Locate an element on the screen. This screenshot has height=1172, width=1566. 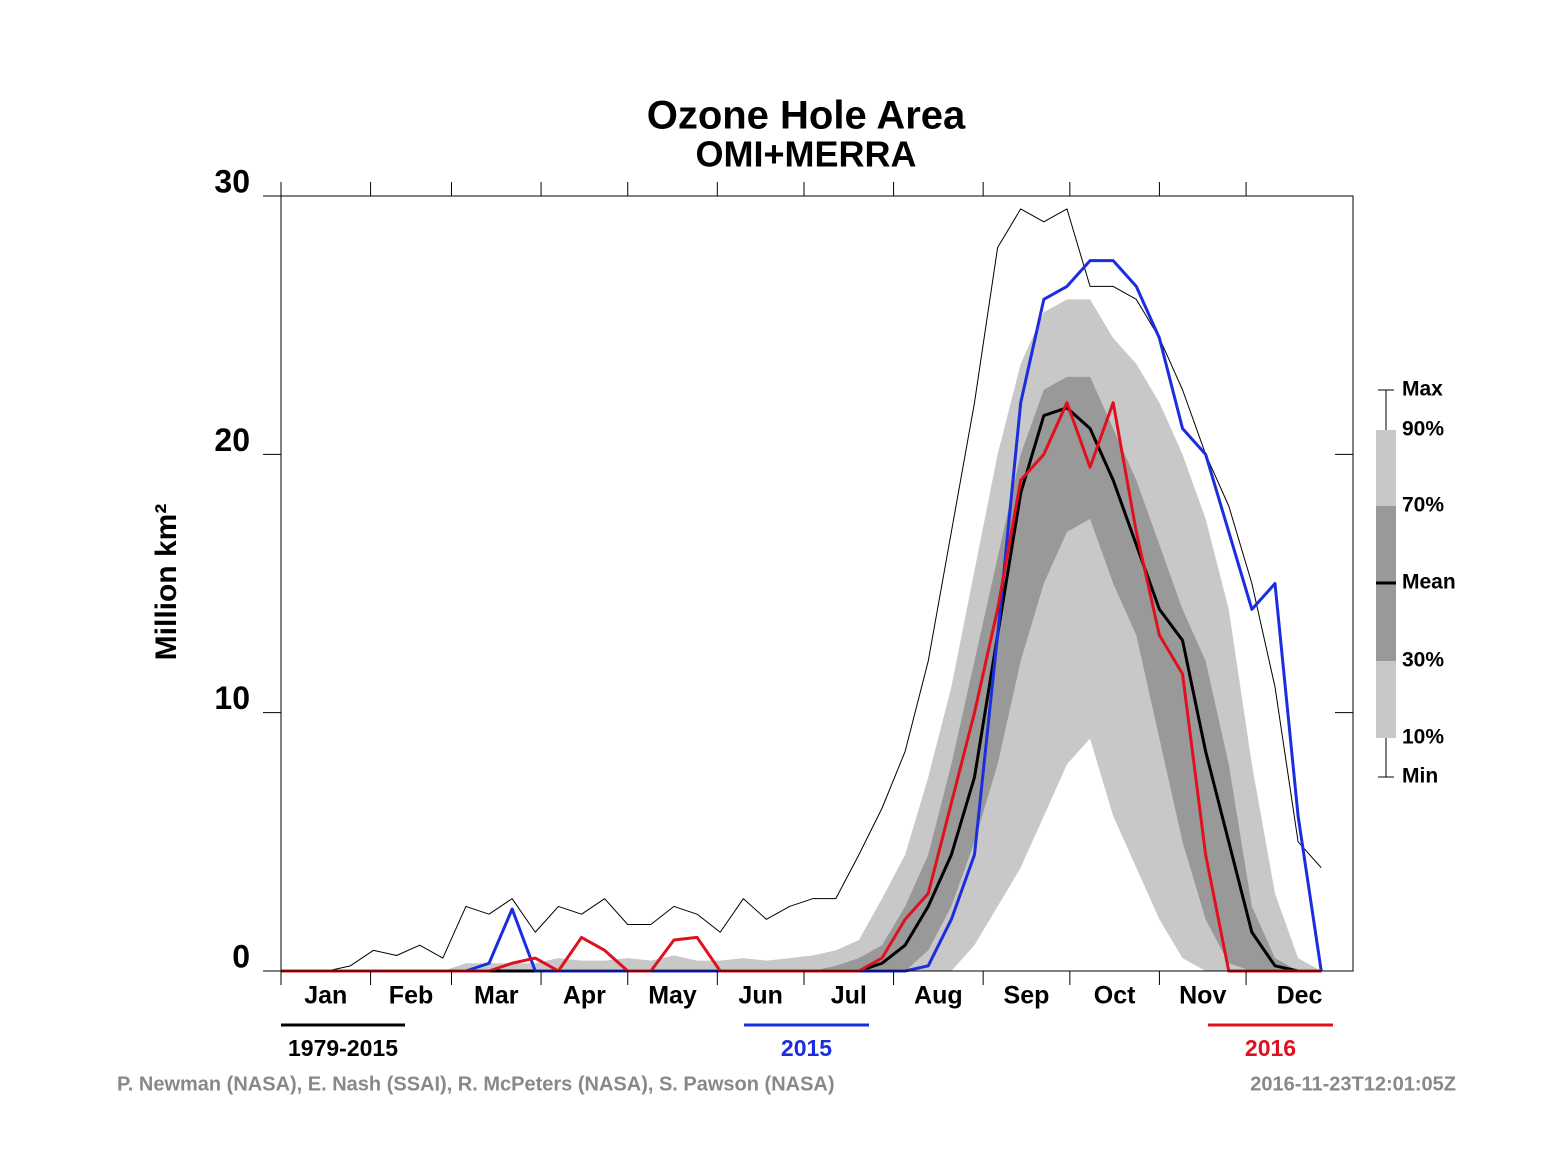
month-label: Jun is located at coordinates (760, 996).